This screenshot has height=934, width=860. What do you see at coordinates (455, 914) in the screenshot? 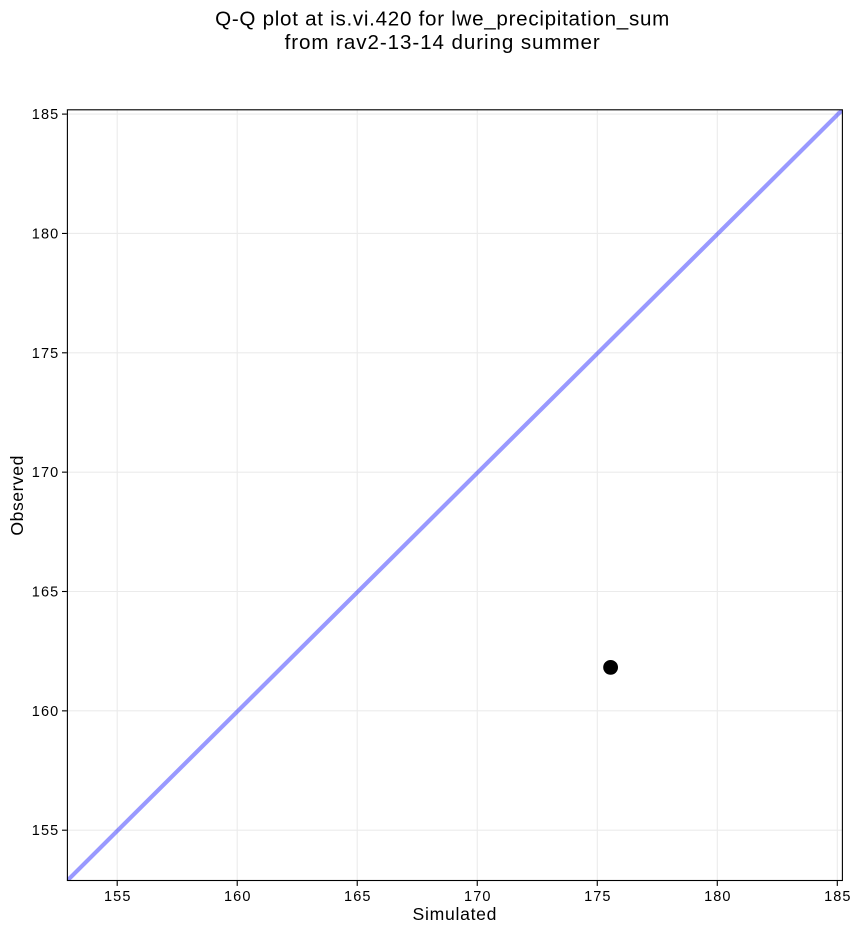
I see `svg-text: Simulated` at bounding box center [455, 914].